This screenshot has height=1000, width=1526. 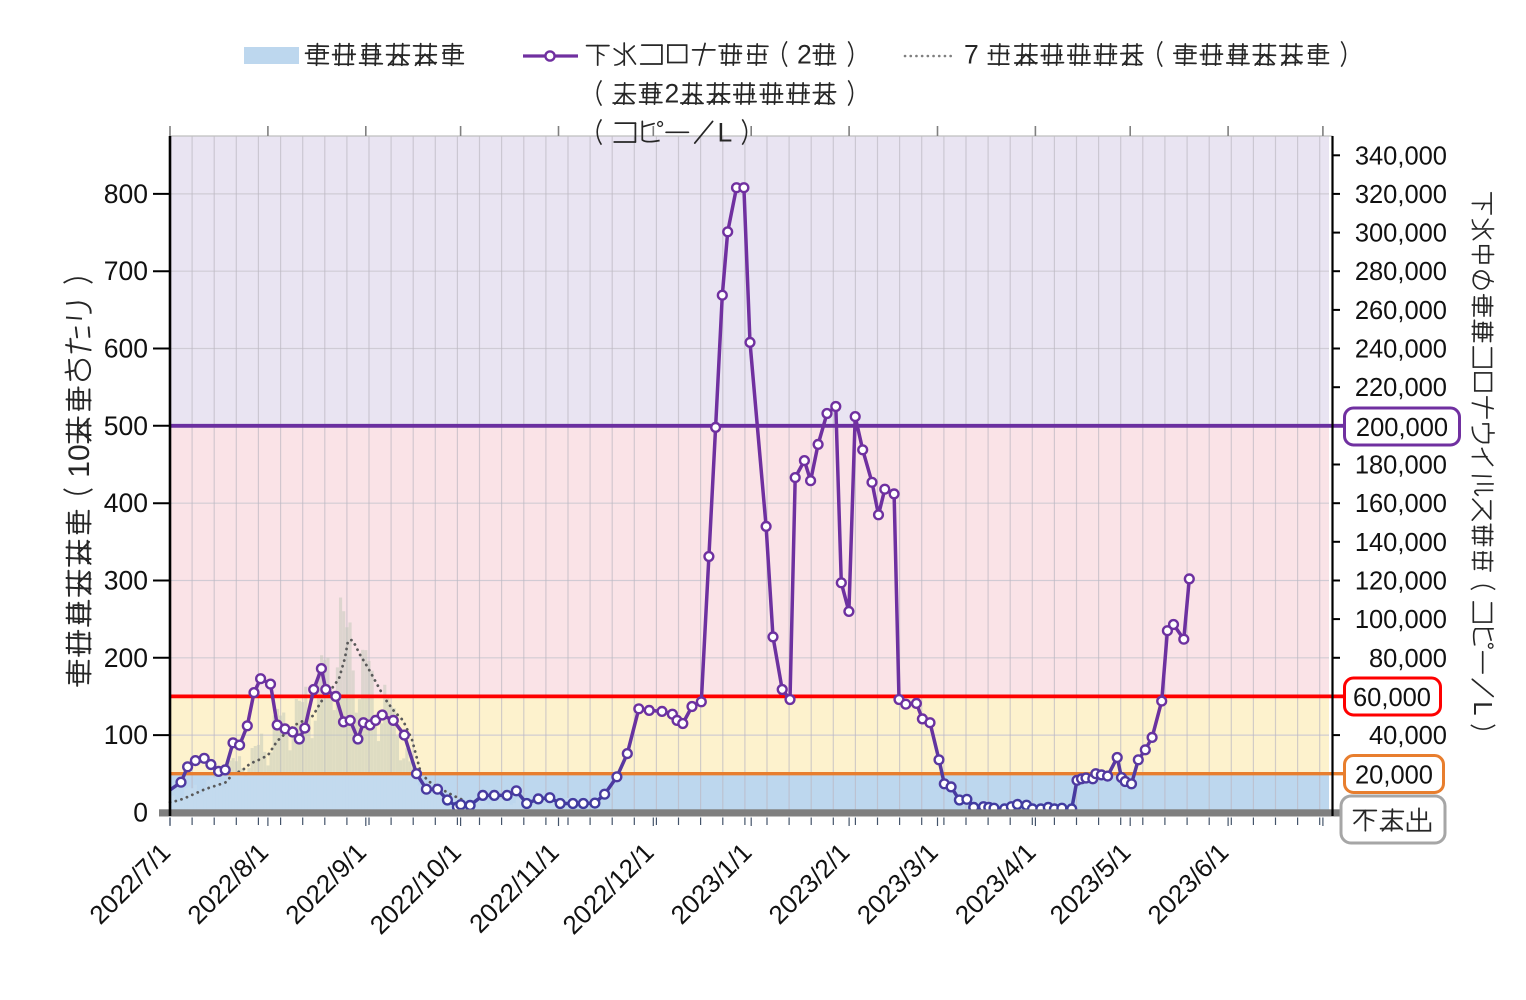 What do you see at coordinates (1401, 195) in the screenshot?
I see `svg-text: 320,000` at bounding box center [1401, 195].